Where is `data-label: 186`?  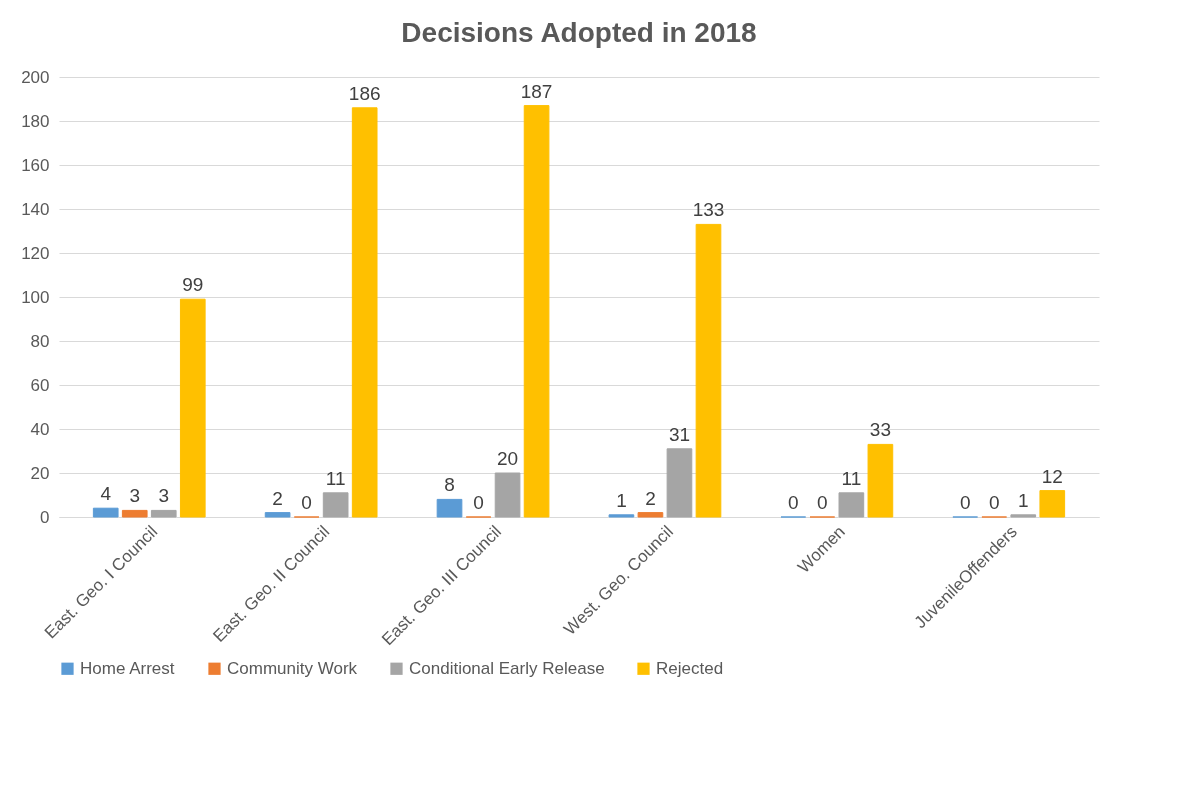
data-label: 186 is located at coordinates (364, 93).